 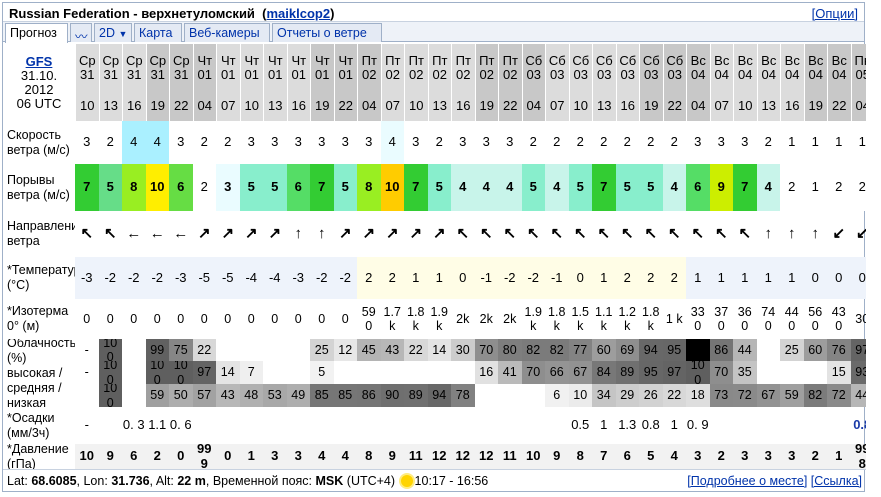 What do you see at coordinates (275, 278) in the screenshot?
I see `temperature-cell: -4` at bounding box center [275, 278].